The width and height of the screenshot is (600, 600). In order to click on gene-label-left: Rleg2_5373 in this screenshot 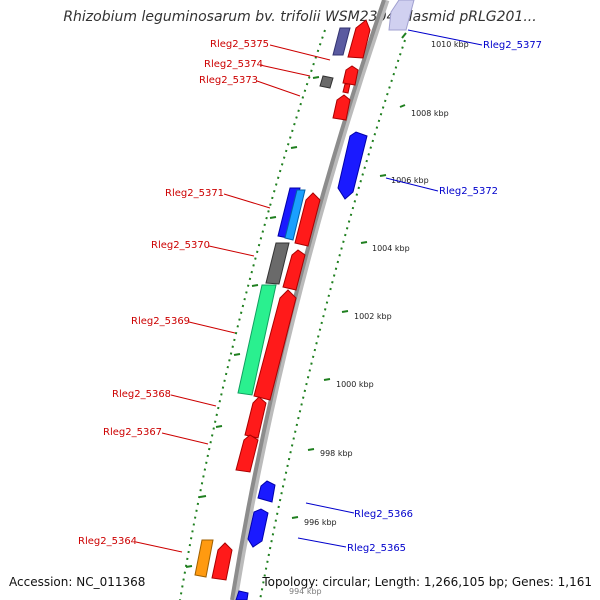, I will do `click(228, 80)`.